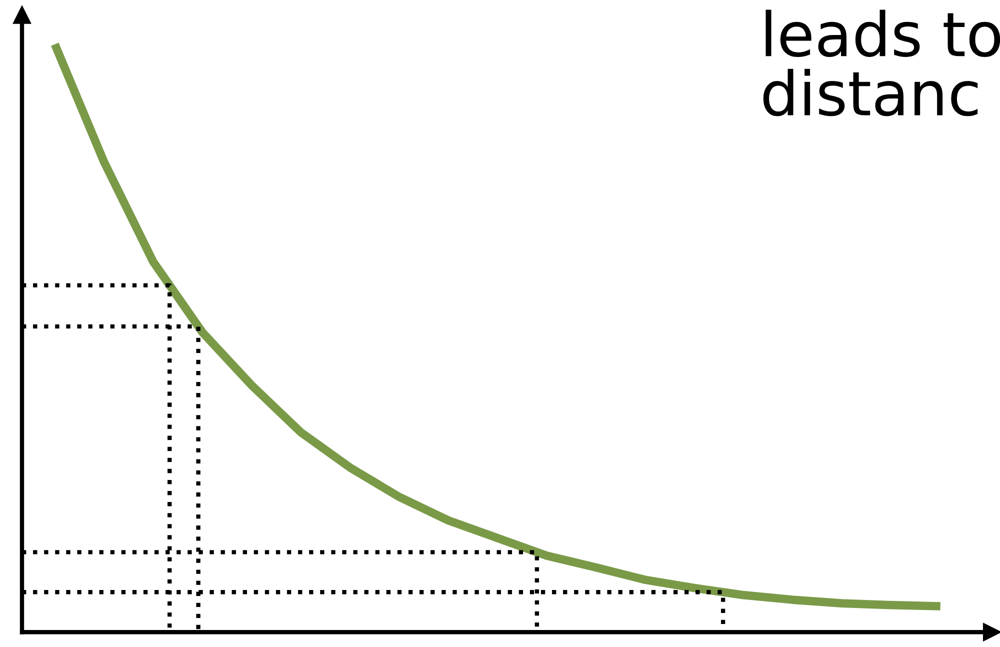  I want to click on annotation: leads to distanc, so click(881, 63).